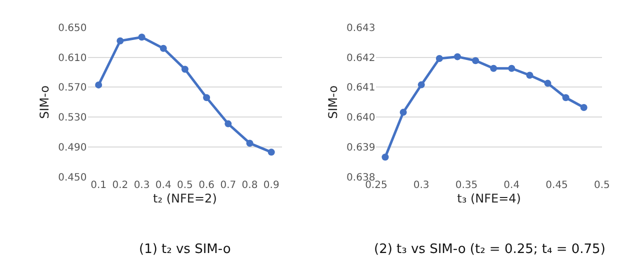  I want to click on y-tick-label: 0.642, so click(361, 58).